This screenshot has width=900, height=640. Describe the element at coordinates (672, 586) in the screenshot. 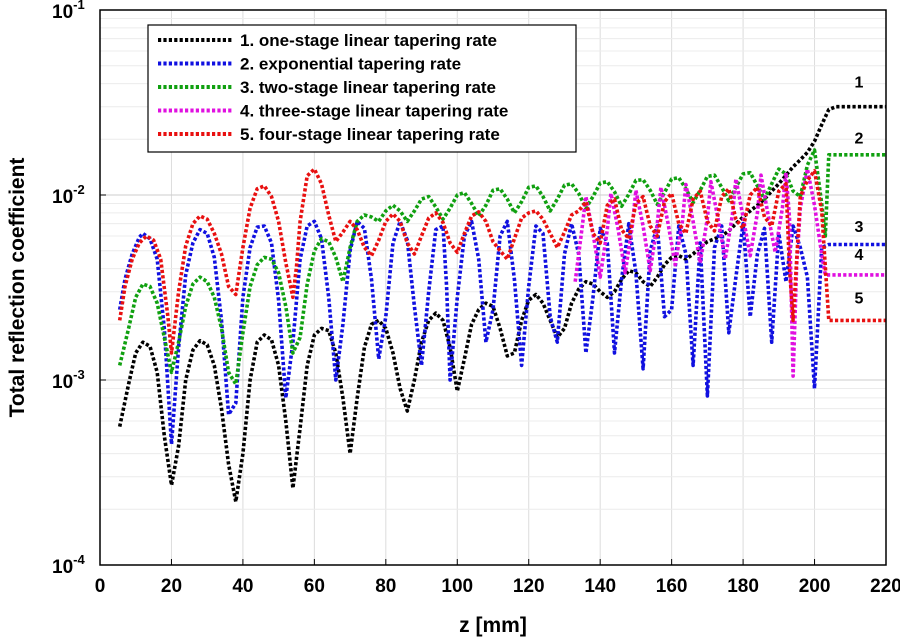

I see `x-tick-label: 160` at that location.